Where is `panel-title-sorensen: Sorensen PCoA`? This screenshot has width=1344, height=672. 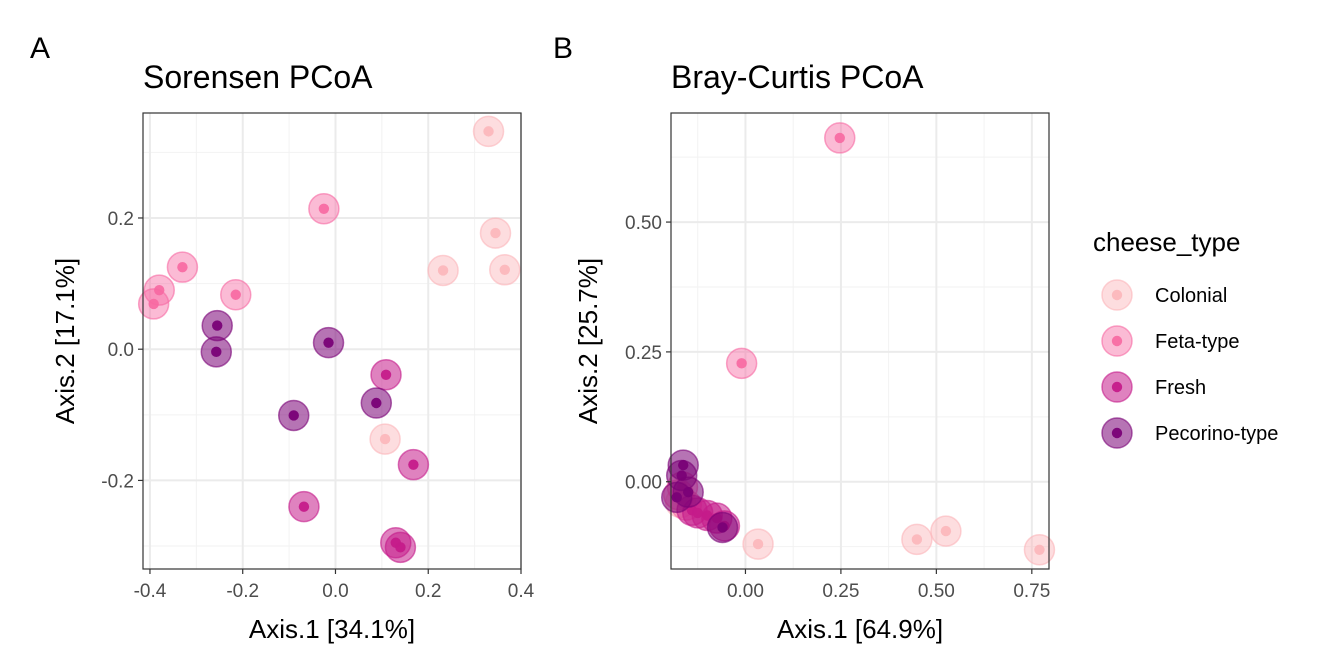
panel-title-sorensen: Sorensen PCoA is located at coordinates (258, 77).